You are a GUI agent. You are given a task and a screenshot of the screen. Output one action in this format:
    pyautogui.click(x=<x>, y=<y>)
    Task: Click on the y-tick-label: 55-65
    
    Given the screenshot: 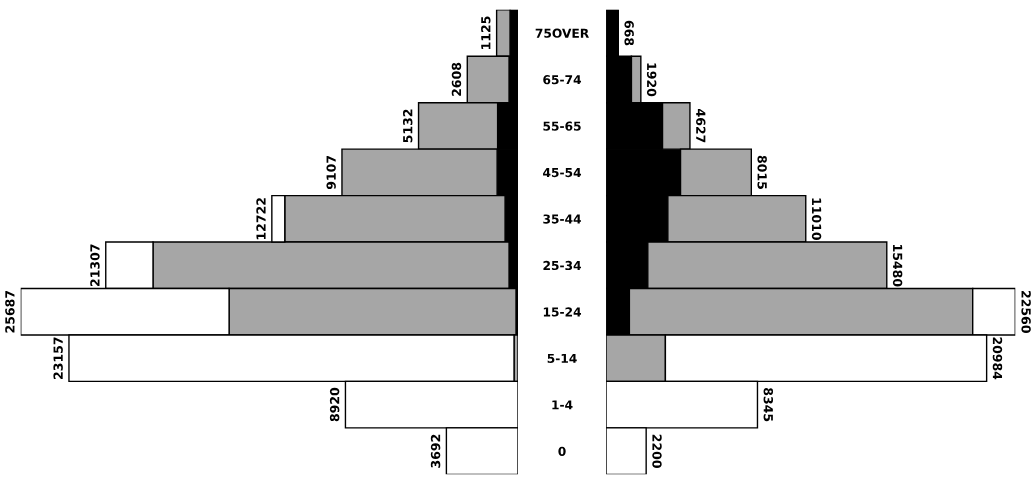 What is the action you would take?
    pyautogui.click(x=562, y=126)
    